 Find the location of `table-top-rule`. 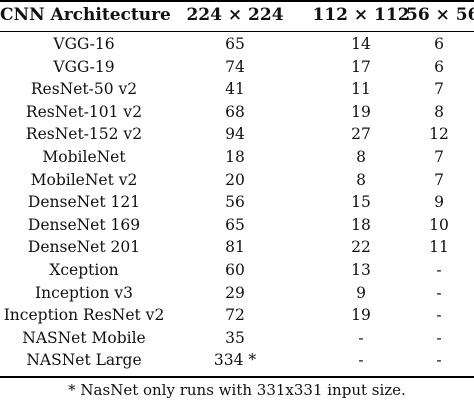

table-top-rule is located at coordinates (237, 1).